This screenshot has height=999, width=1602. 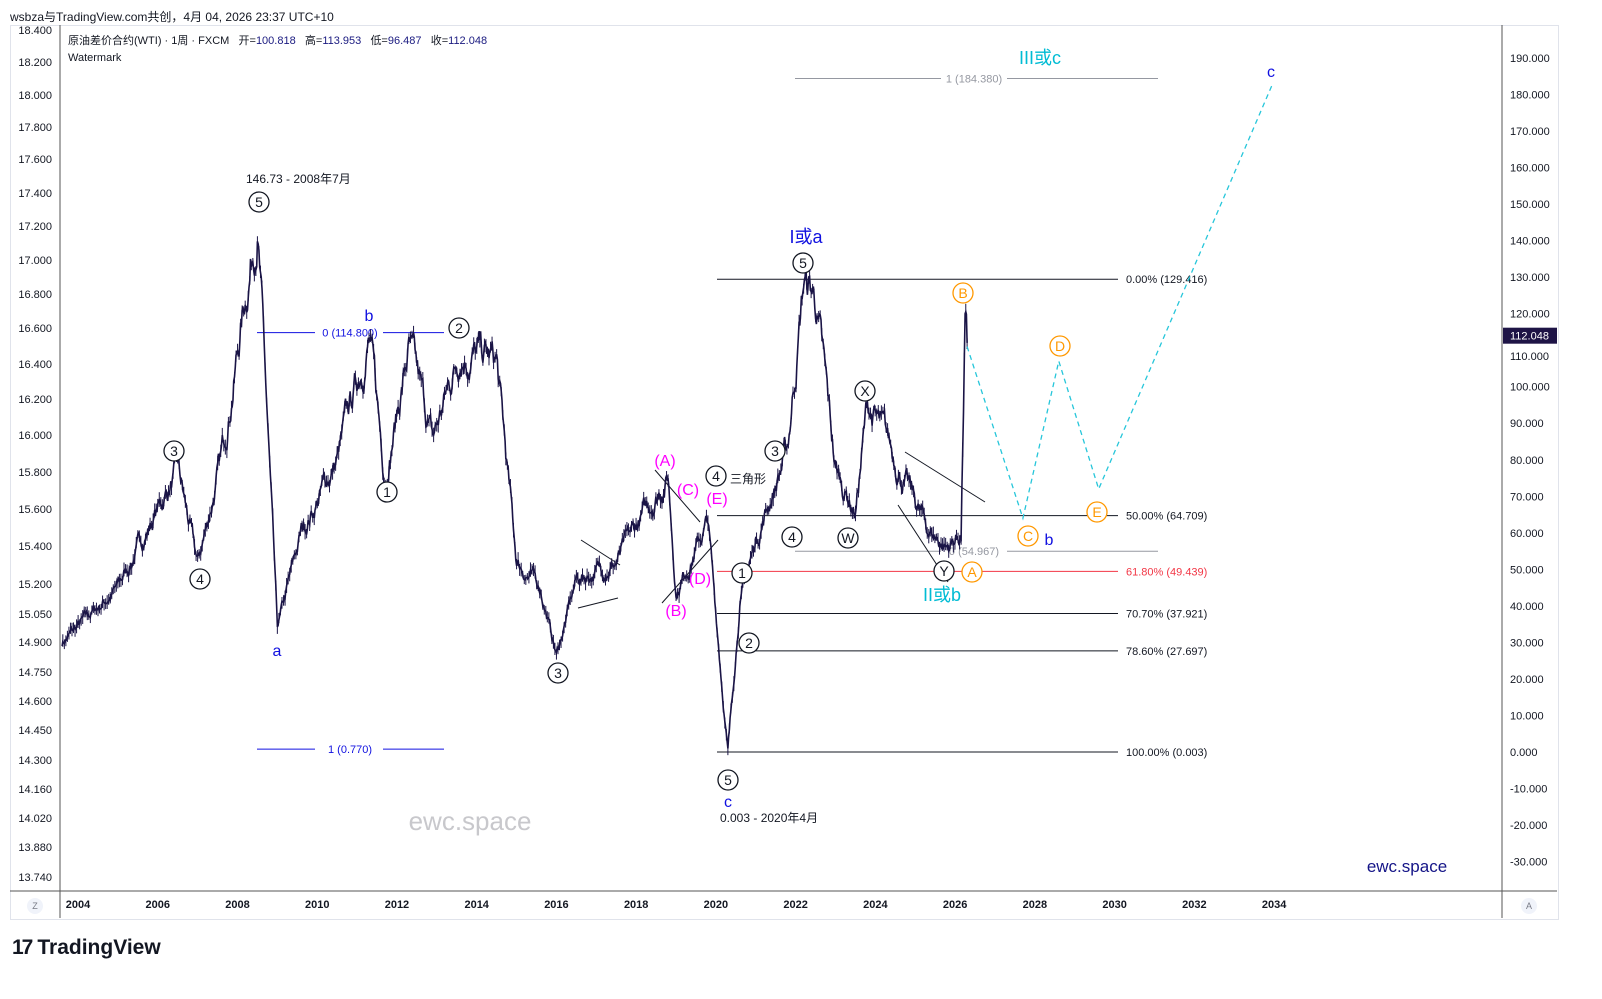 I want to click on left-axis-tick: 16.800, so click(x=35, y=295).